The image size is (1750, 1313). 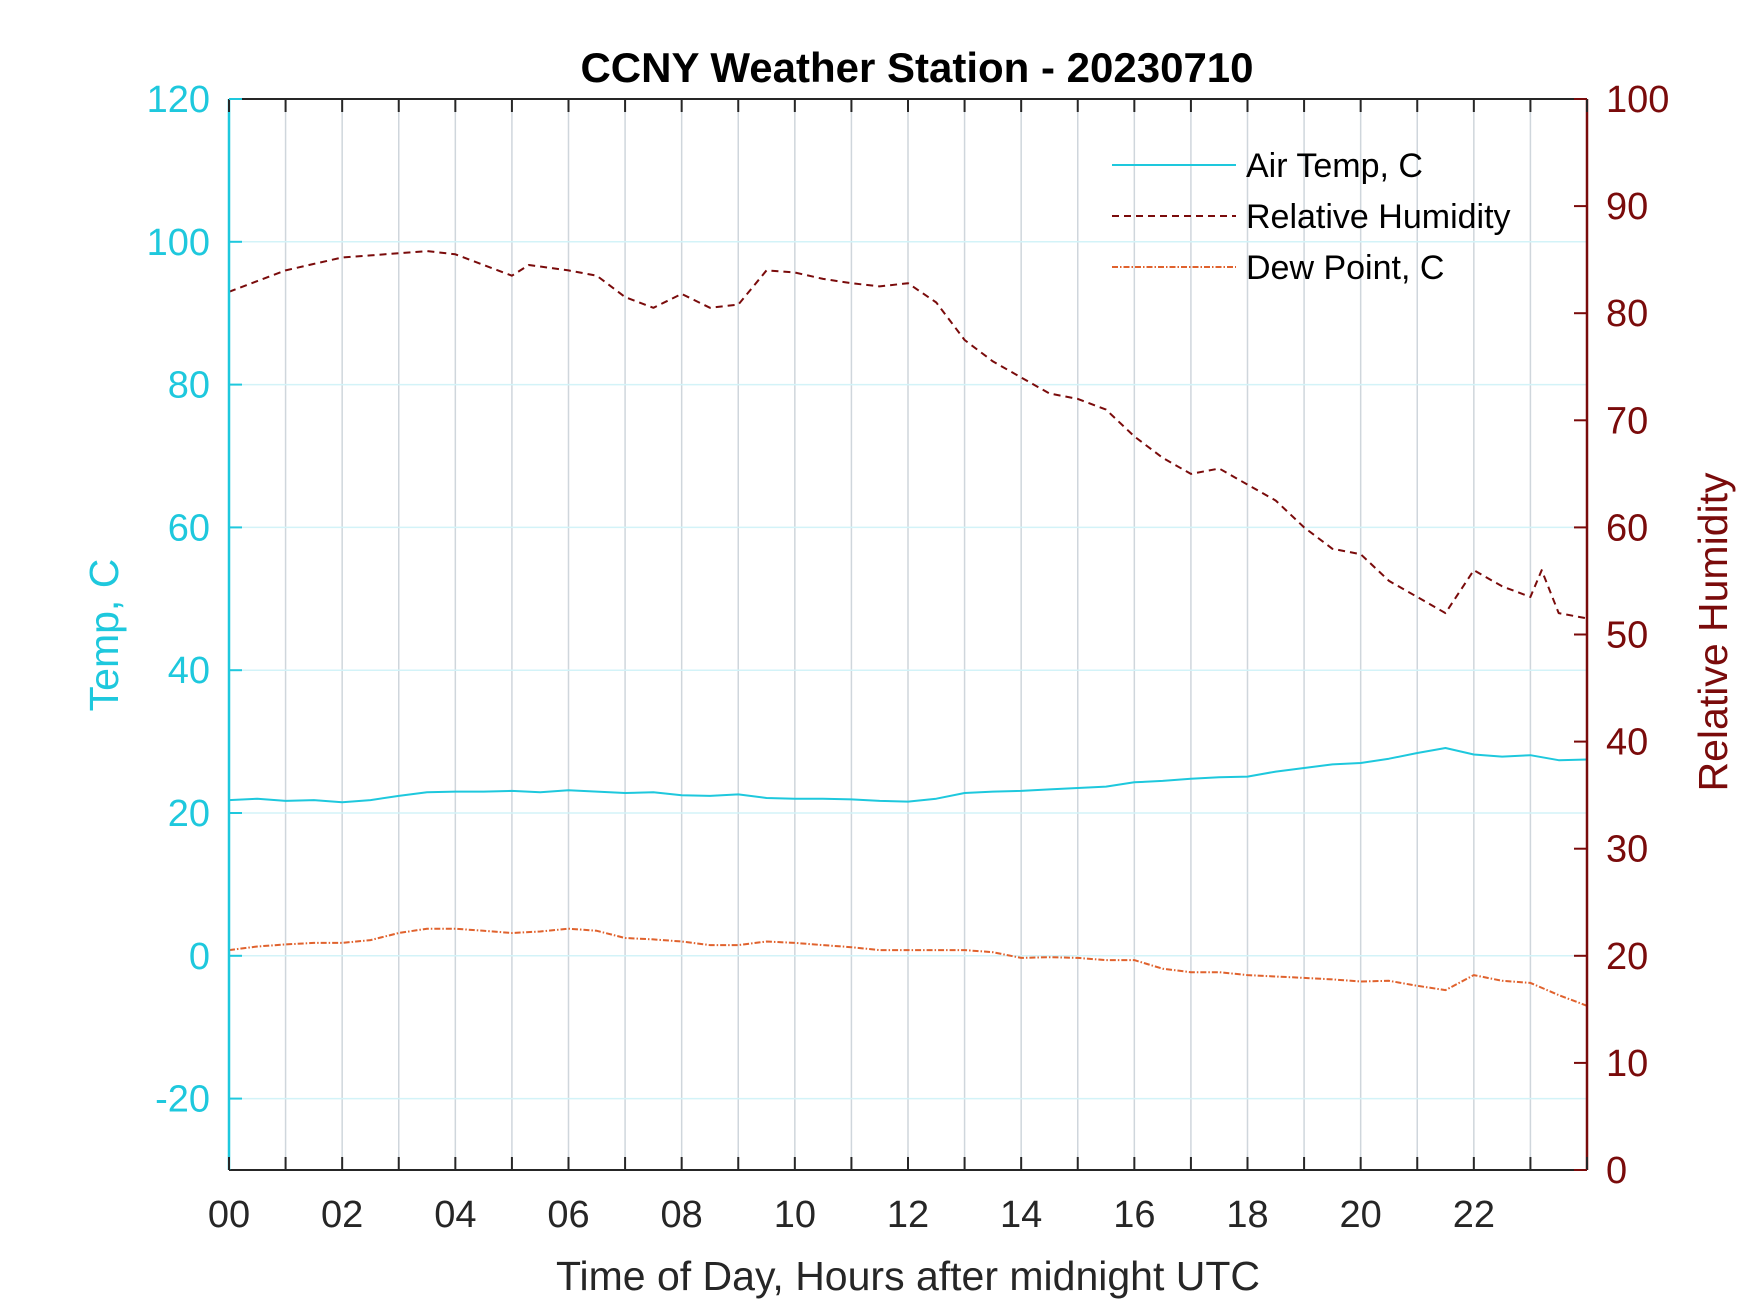 I want to click on y-left-tick-label: 120, so click(x=178, y=100).